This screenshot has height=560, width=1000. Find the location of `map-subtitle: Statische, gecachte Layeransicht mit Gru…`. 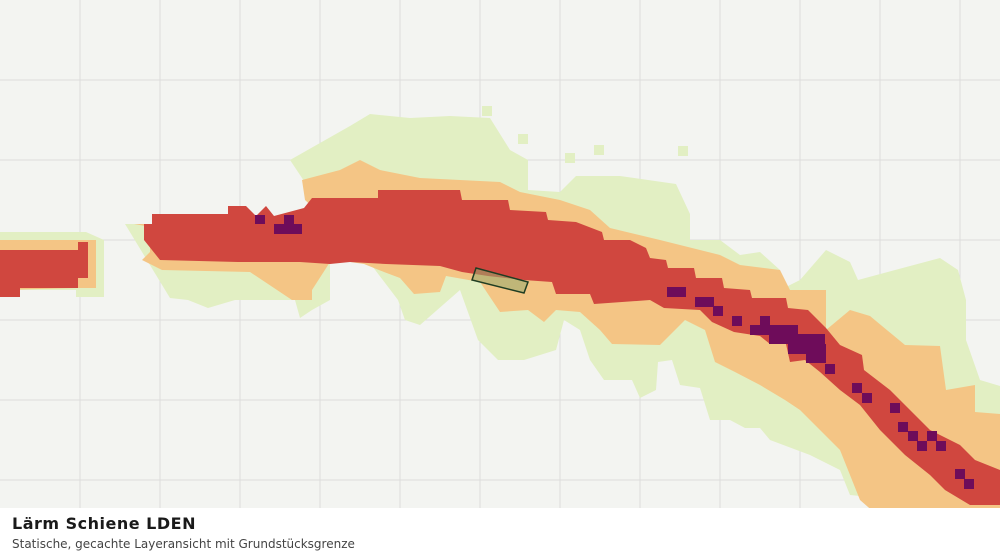

map-subtitle: Statische, gecachte Layeransicht mit Gru… is located at coordinates (183, 544).